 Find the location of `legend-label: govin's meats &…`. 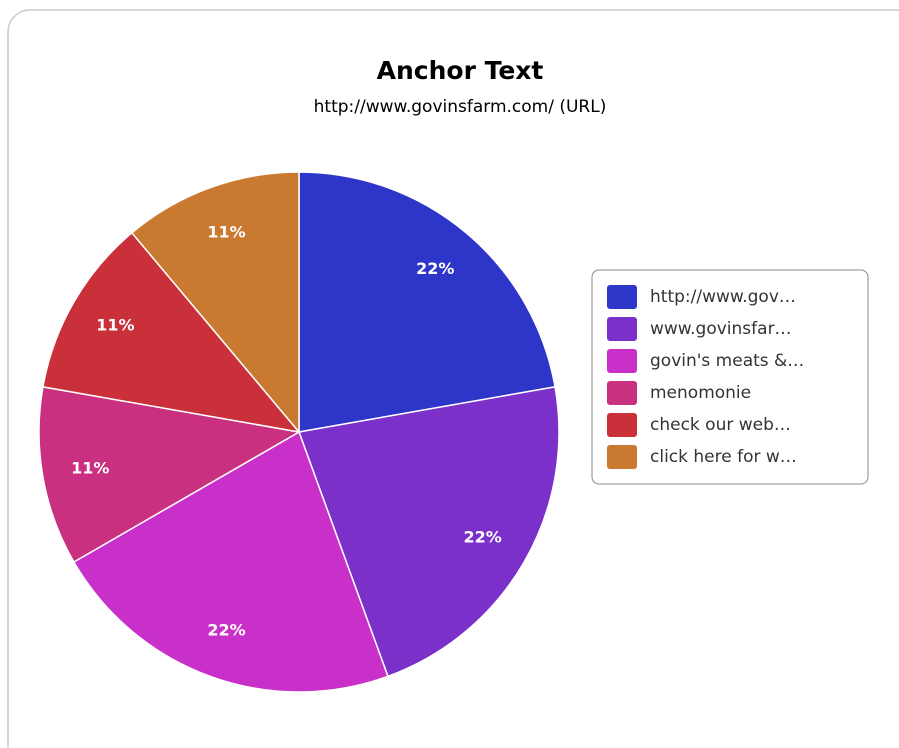

legend-label: govin's meats &… is located at coordinates (727, 361).